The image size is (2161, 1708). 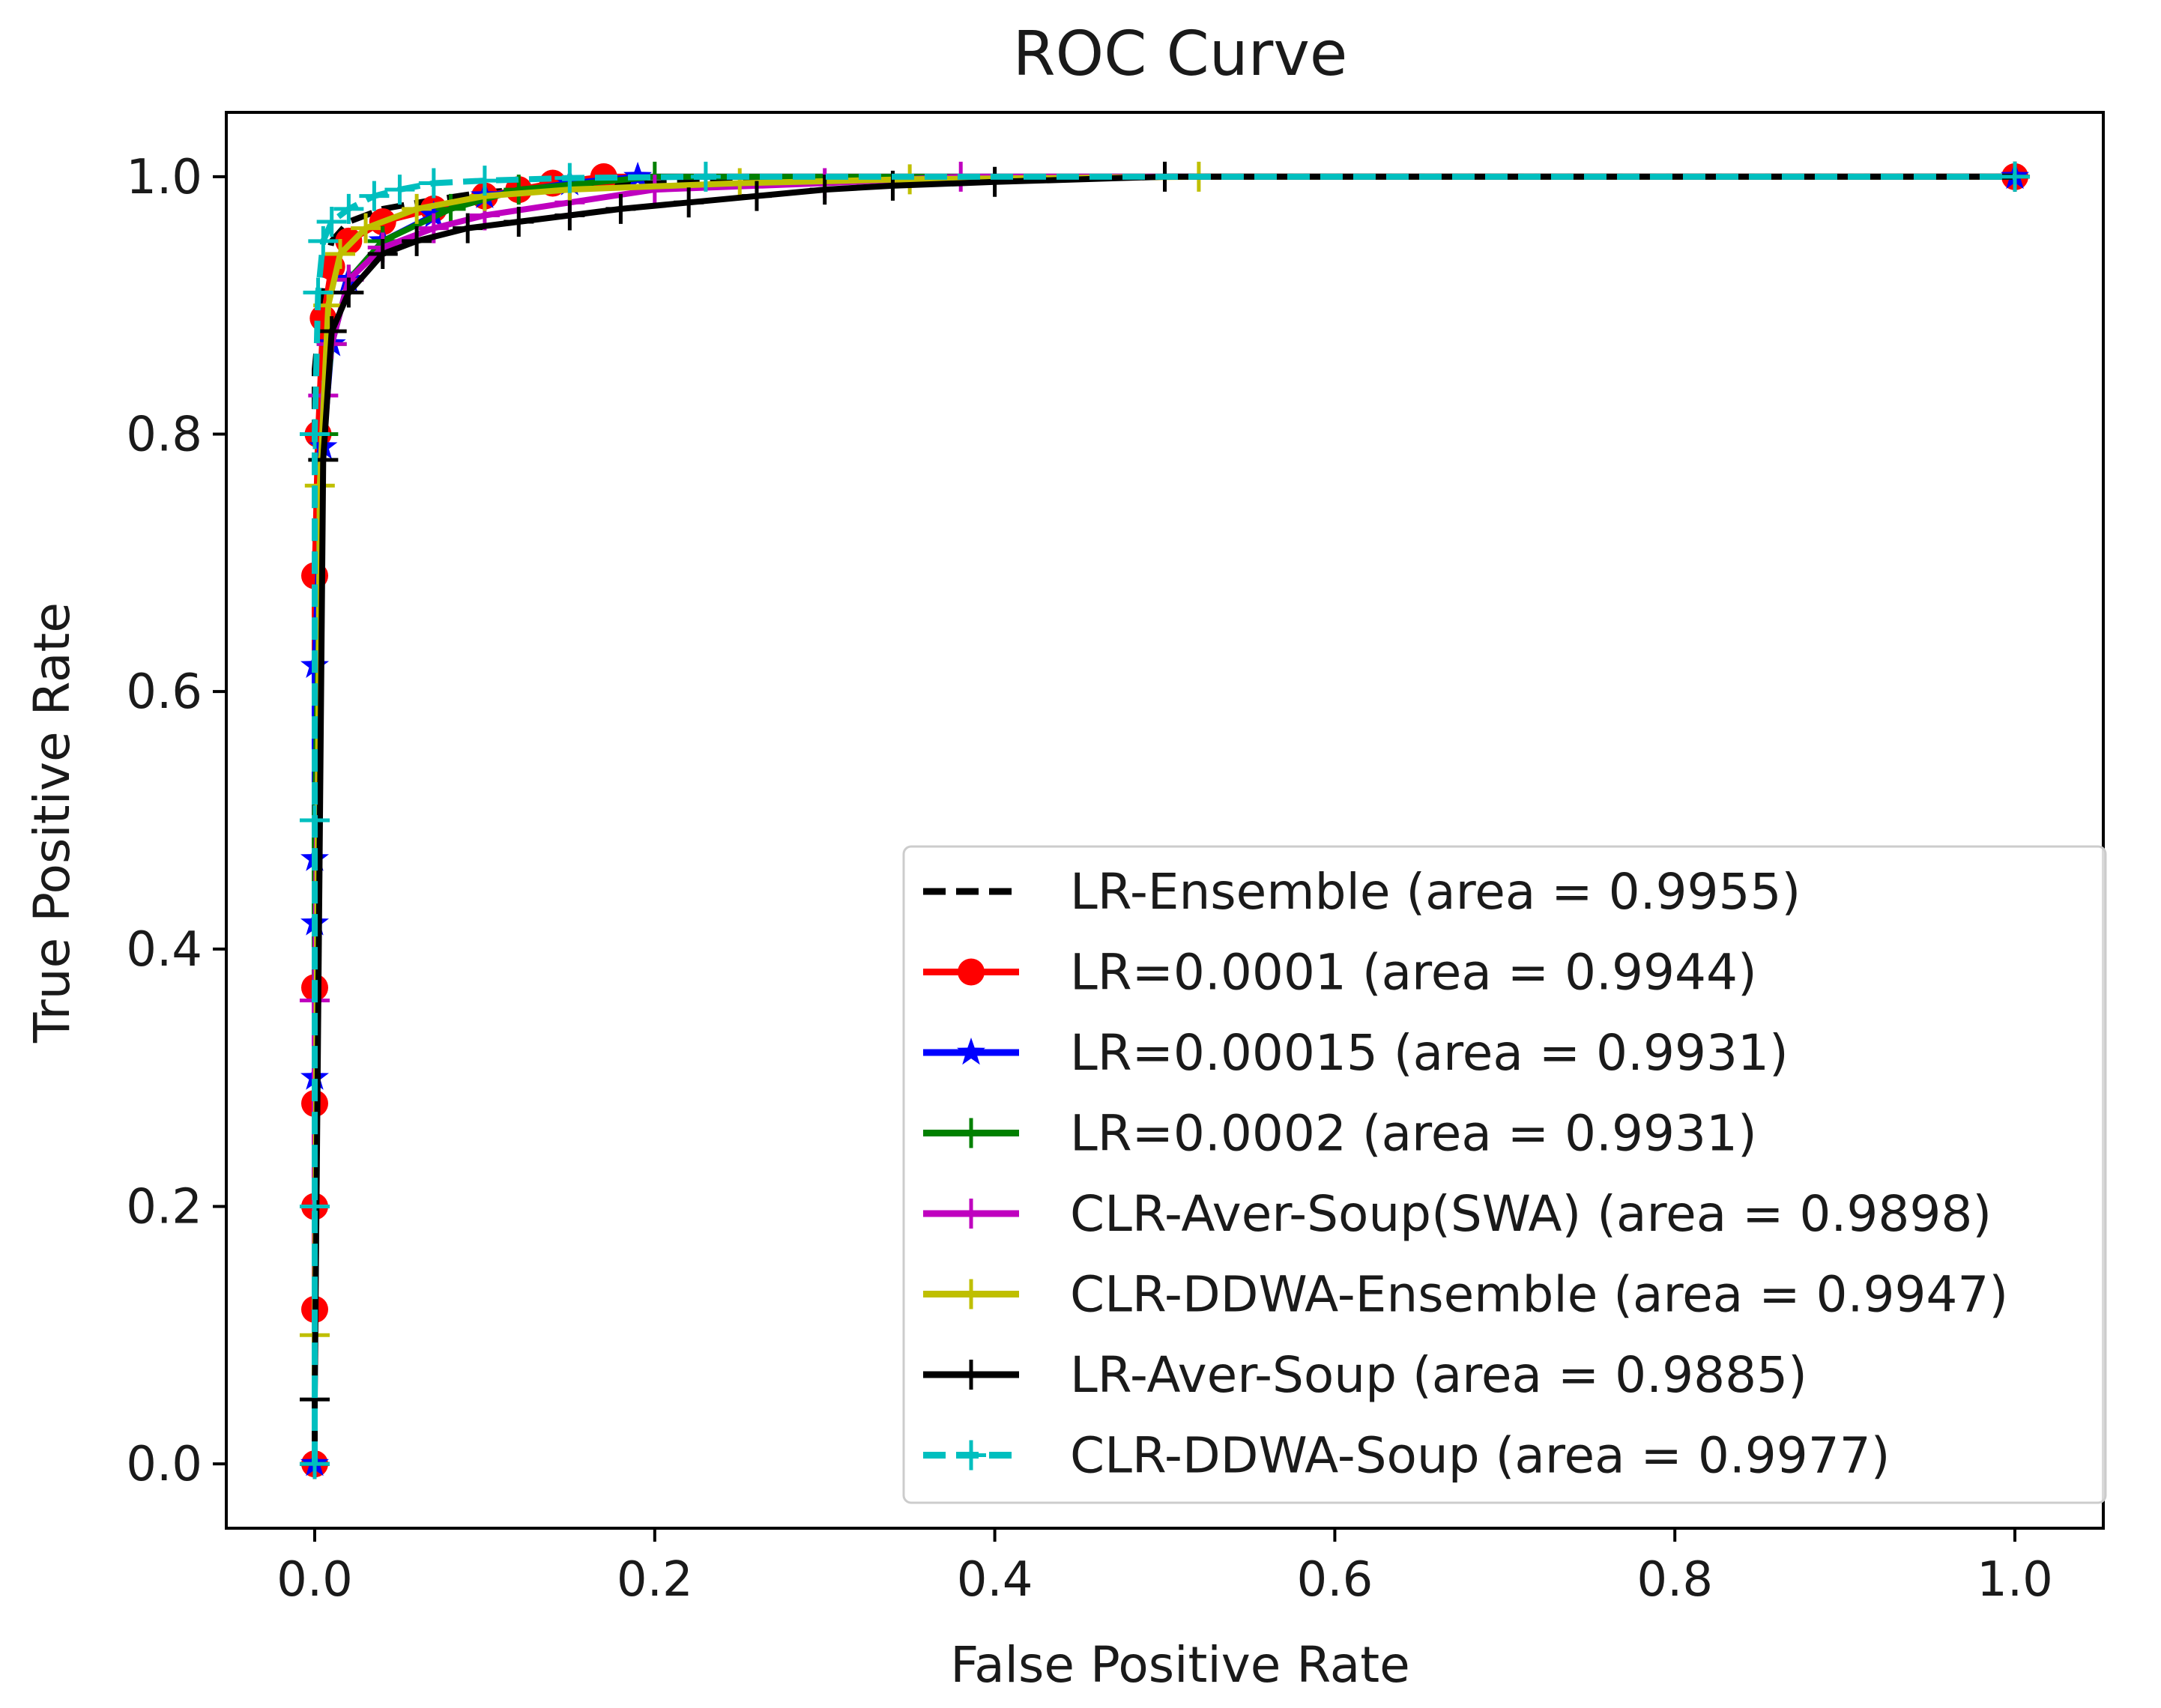 What do you see at coordinates (1413, 1134) in the screenshot?
I see `legend-label: LR=0.0002 (area = 0.9931)` at bounding box center [1413, 1134].